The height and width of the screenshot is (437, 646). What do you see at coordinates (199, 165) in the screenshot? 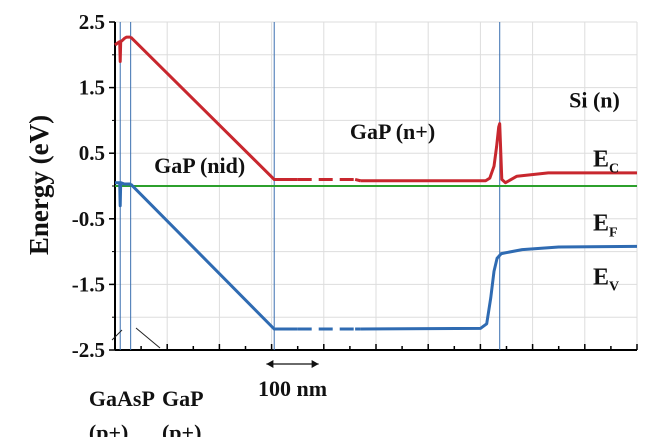
I see `region-label: GaP (nid)` at bounding box center [199, 165].